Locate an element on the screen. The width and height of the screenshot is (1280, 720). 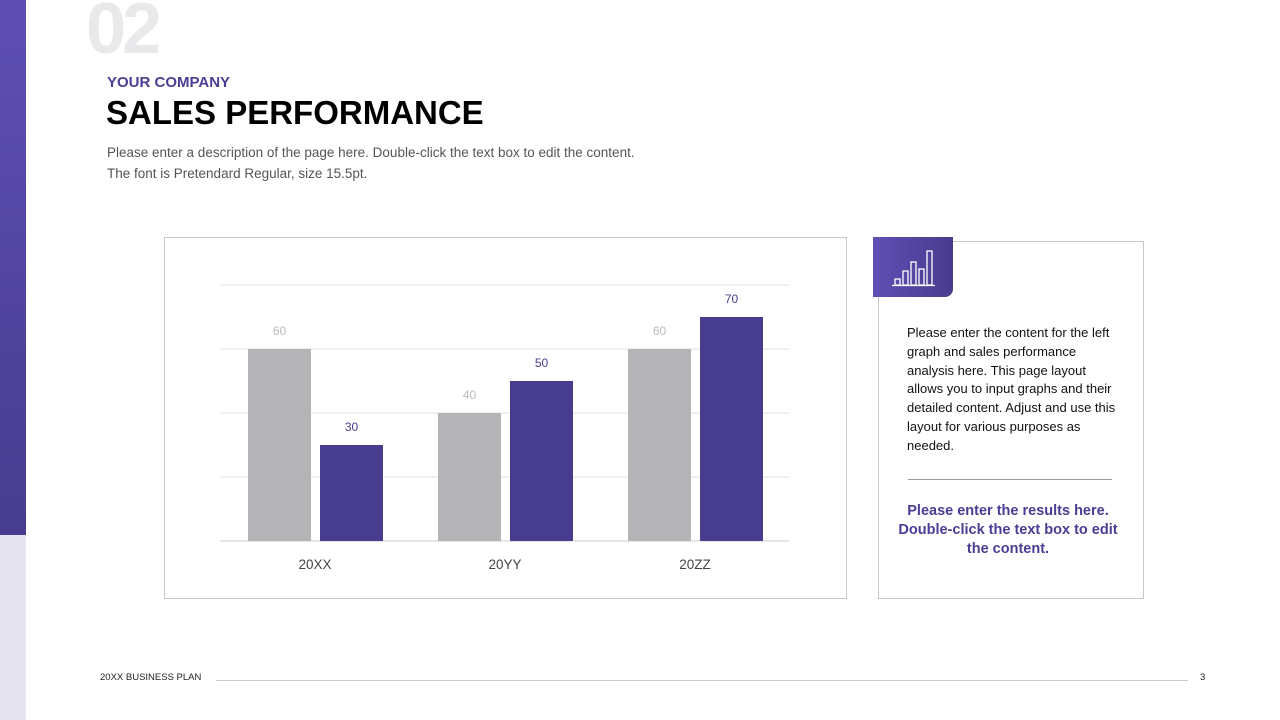
footer-label: 20XX BUSINESS PLAN is located at coordinates (151, 677).